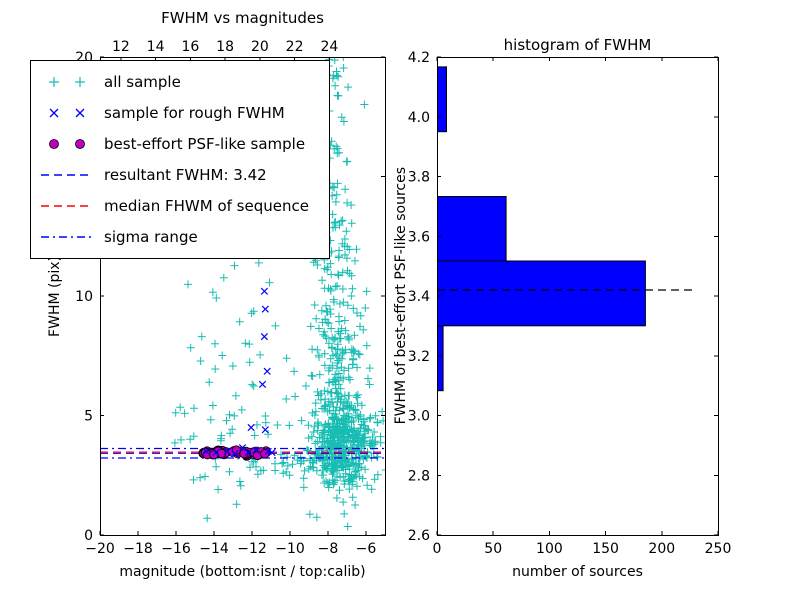  Describe the element at coordinates (295, 47) in the screenshot. I see `svg-text: 22` at that location.